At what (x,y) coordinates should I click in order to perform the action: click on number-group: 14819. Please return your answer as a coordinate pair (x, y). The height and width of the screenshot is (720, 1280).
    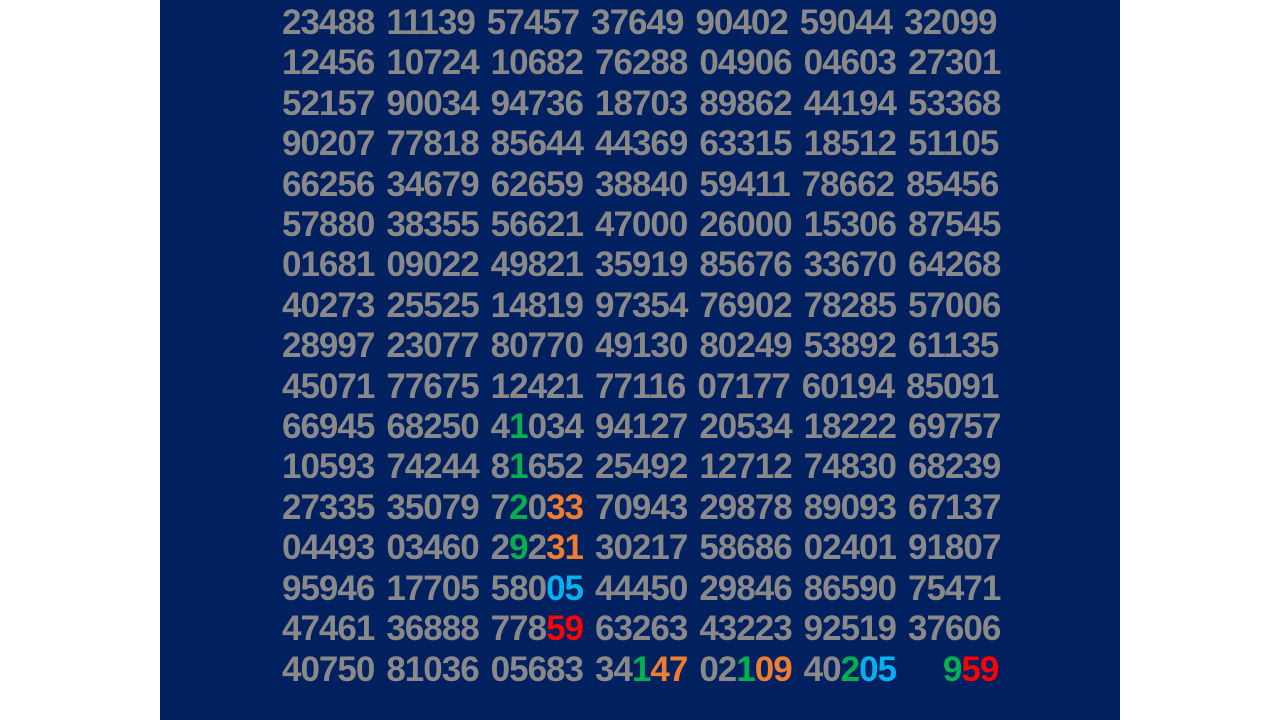
    Looking at the image, I should click on (537, 306).